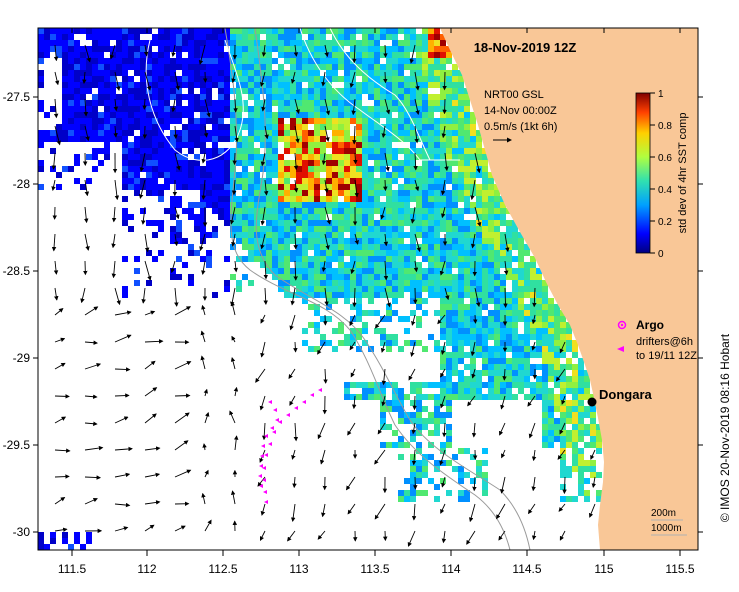  Describe the element at coordinates (661, 174) in the screenshot. I see `colorbar-ticks: 0 0.2 0.4 0.6 0.8 1` at that location.